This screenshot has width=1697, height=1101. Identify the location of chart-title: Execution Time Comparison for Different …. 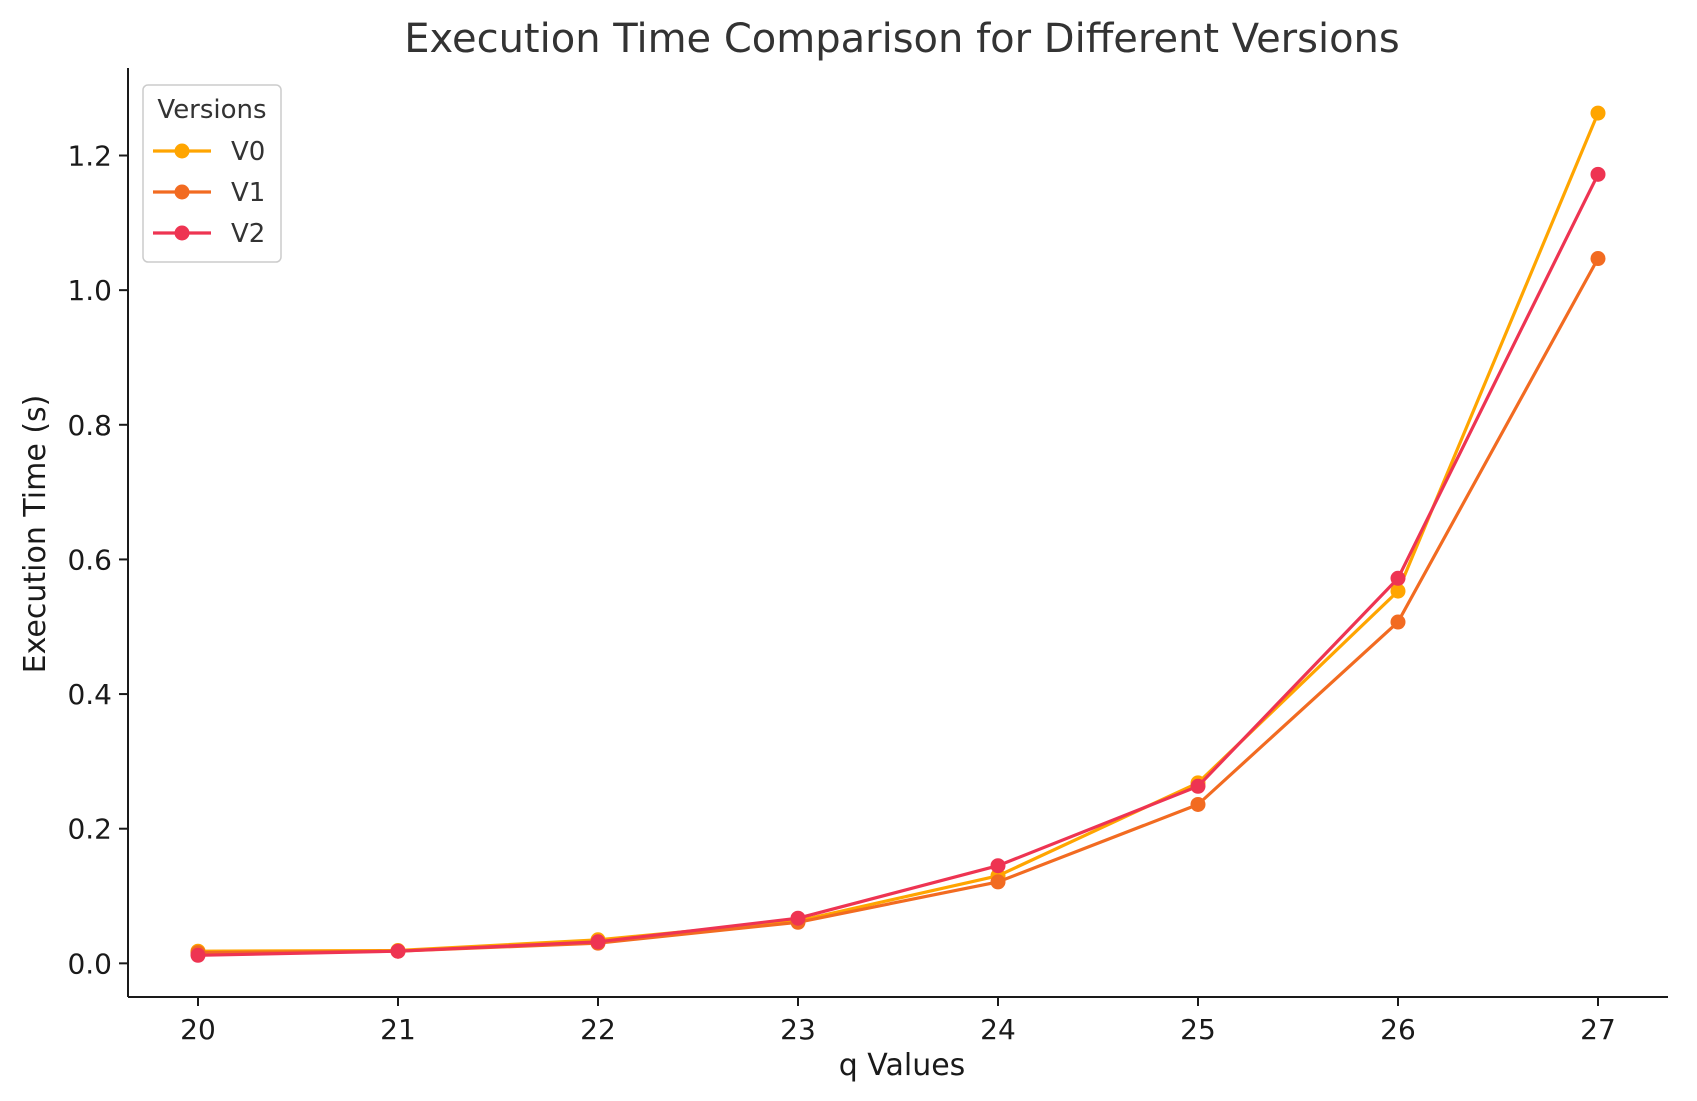
(901, 39).